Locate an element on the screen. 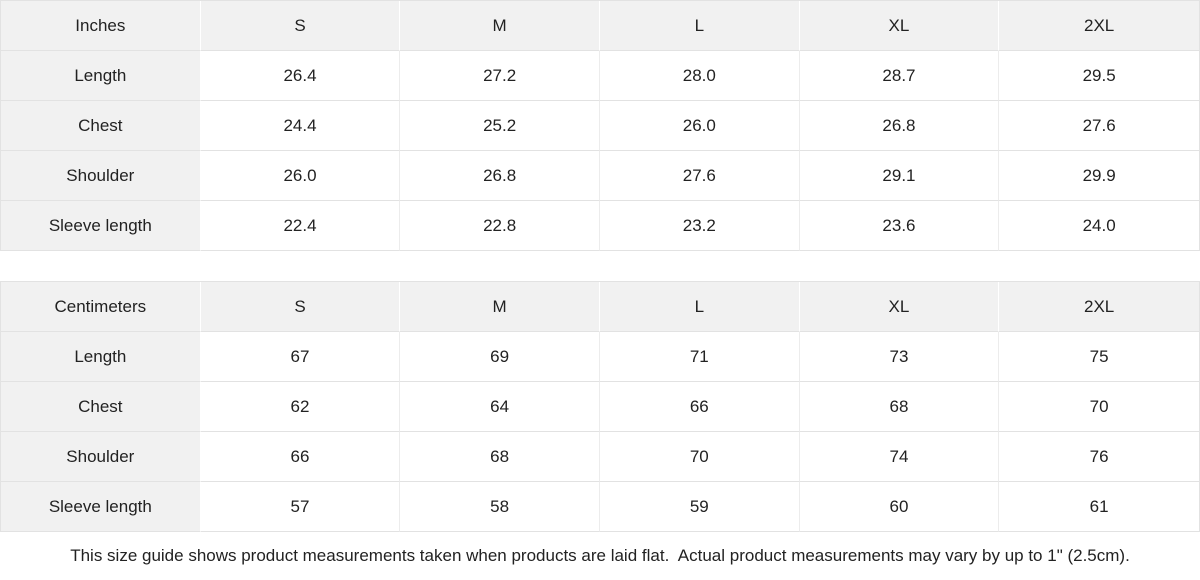  table-row: Sleeve length 22.4 22.8 23.2 23.6 24.0 is located at coordinates (600, 226).